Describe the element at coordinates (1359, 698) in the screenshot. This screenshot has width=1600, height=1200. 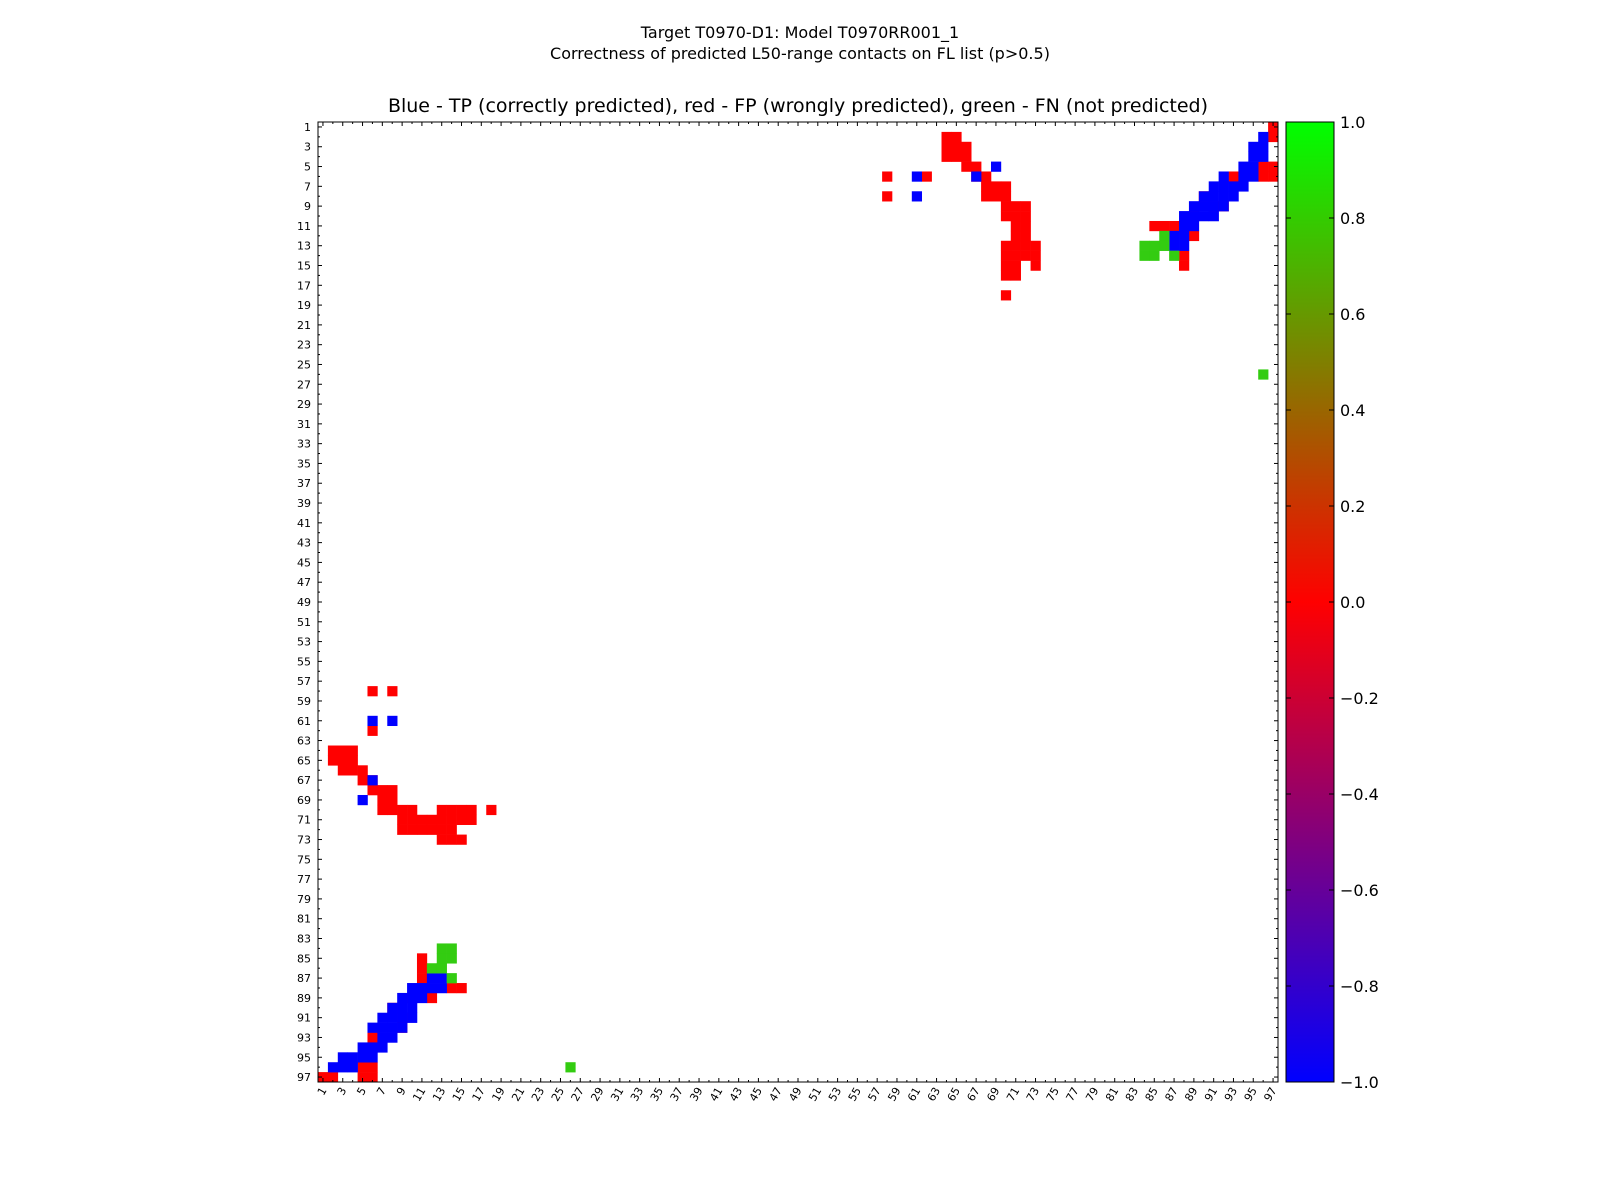
I see `colorbar-tick-label: −0.2` at that location.